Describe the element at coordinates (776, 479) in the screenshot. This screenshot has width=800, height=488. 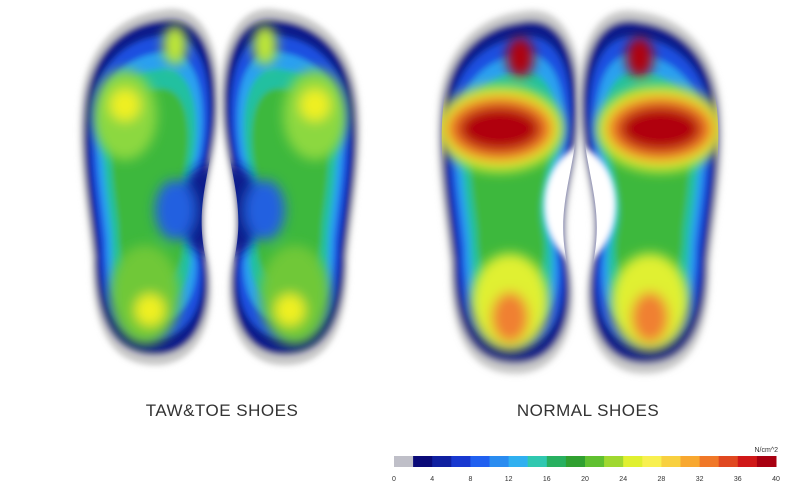
I see `colorbar-tick-label: 40` at that location.